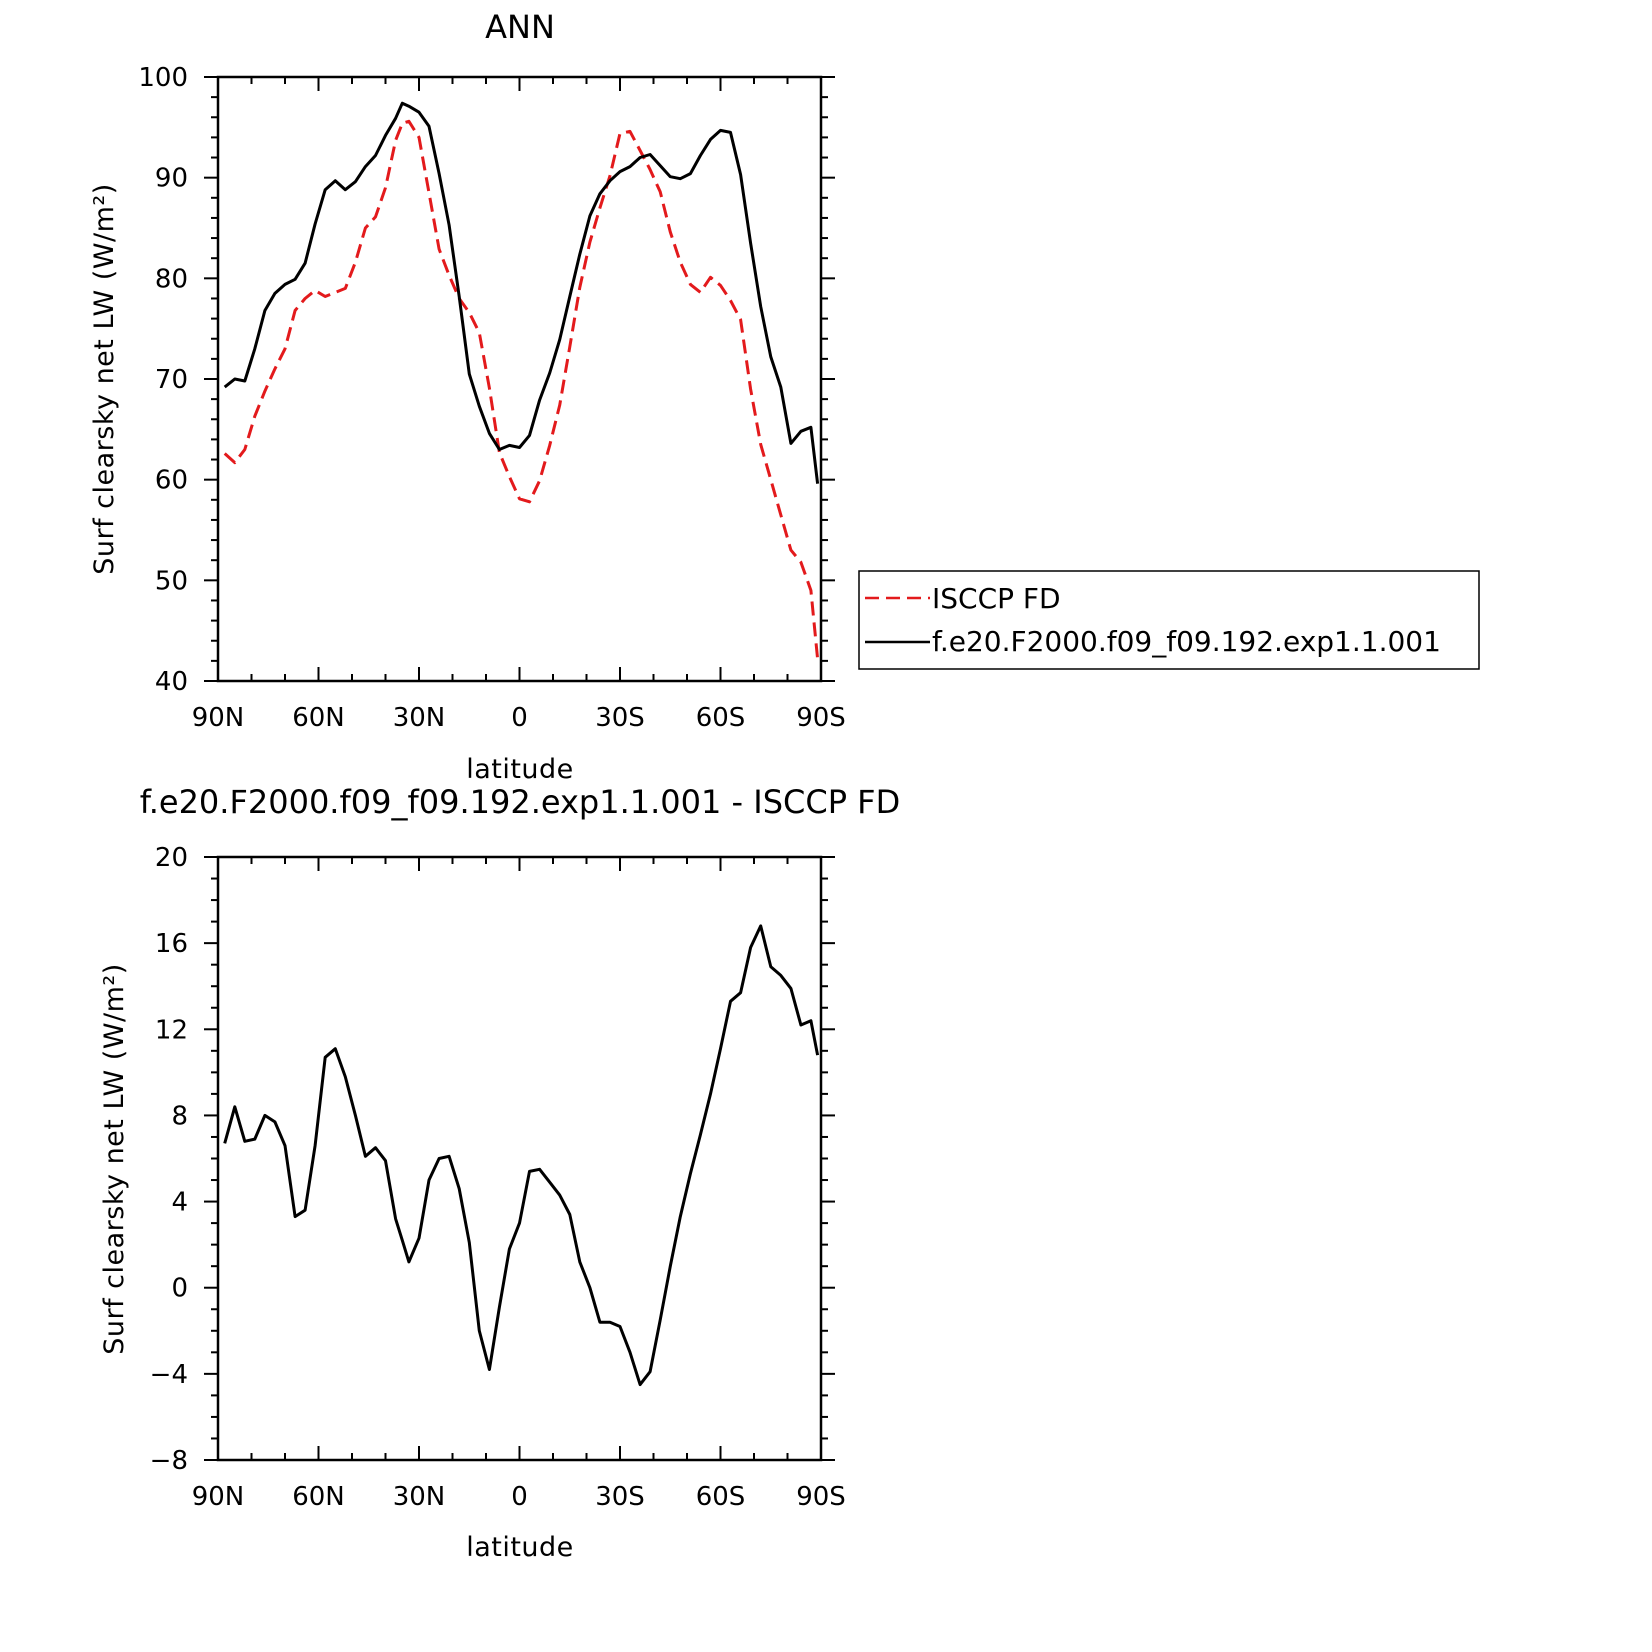 The image size is (1652, 1652). I want to click on bottom-x-axis-label: latitude, so click(520, 1547).